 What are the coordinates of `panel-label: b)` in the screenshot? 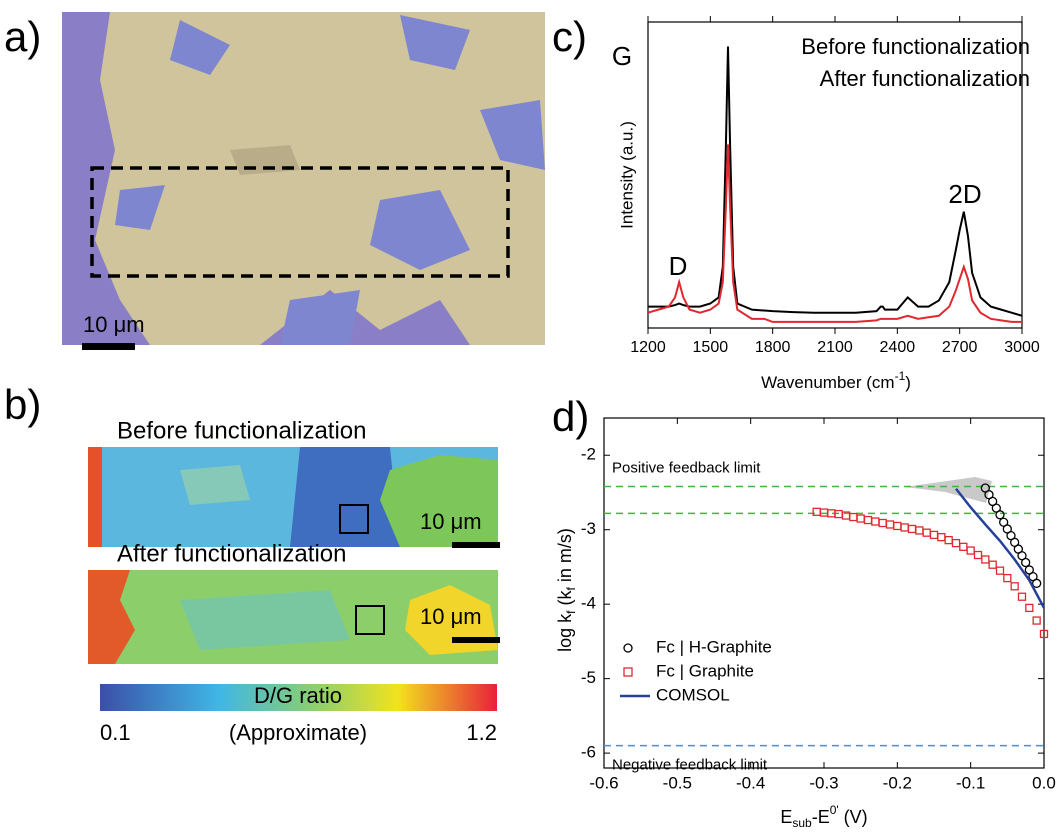 It's located at (22, 404).